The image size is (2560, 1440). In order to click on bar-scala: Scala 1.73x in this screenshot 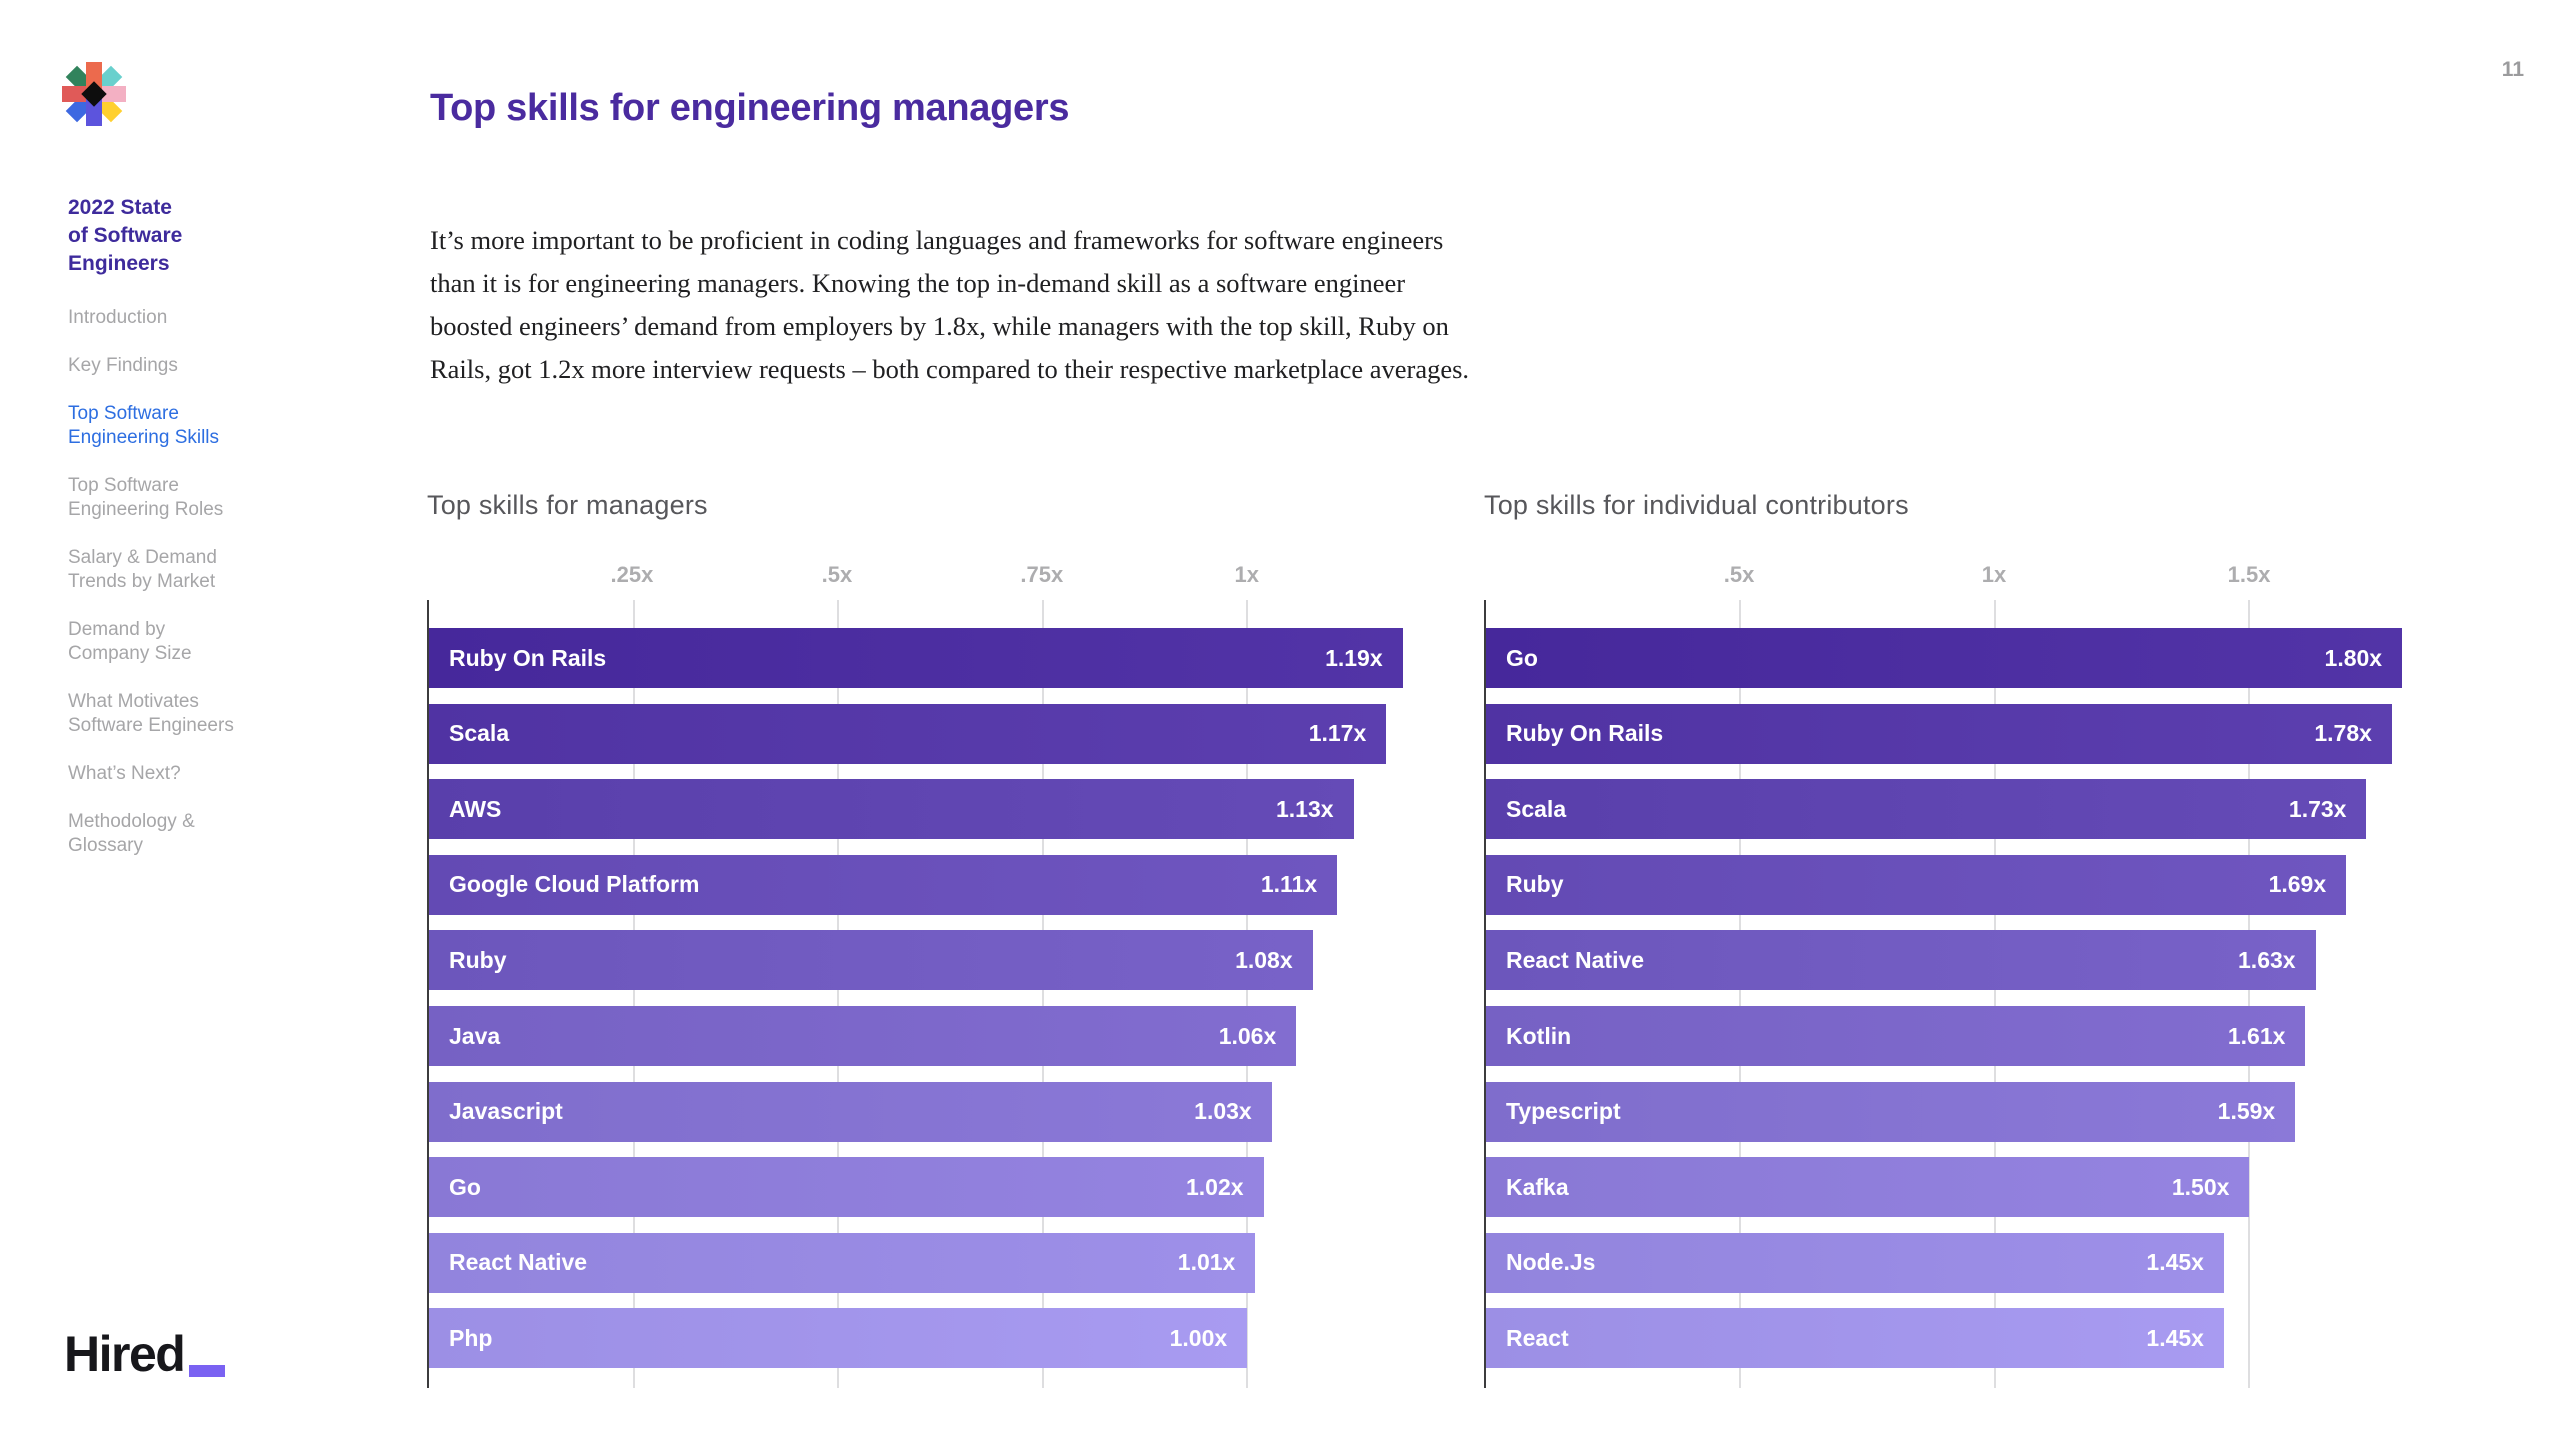, I will do `click(1926, 809)`.